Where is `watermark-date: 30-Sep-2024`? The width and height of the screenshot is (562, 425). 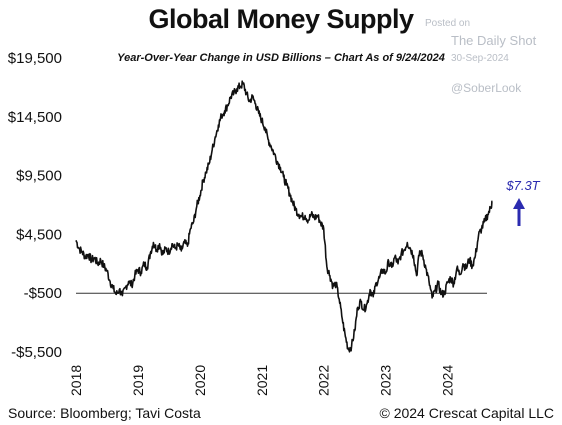
watermark-date: 30-Sep-2024 is located at coordinates (480, 58).